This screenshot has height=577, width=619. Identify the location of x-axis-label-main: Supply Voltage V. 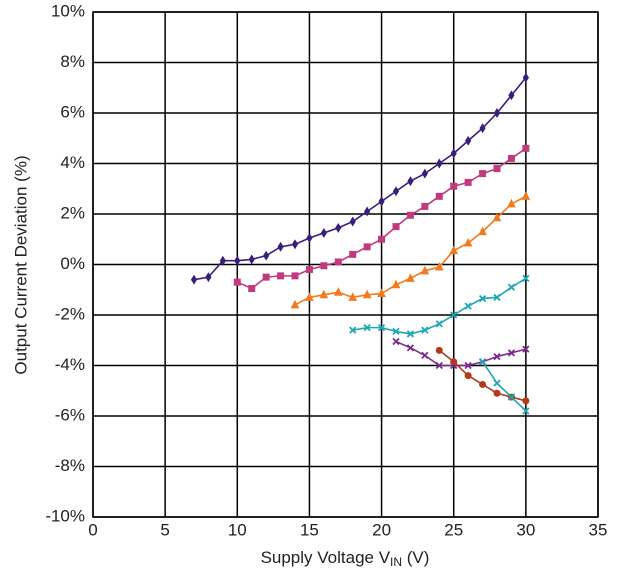
(326, 557).